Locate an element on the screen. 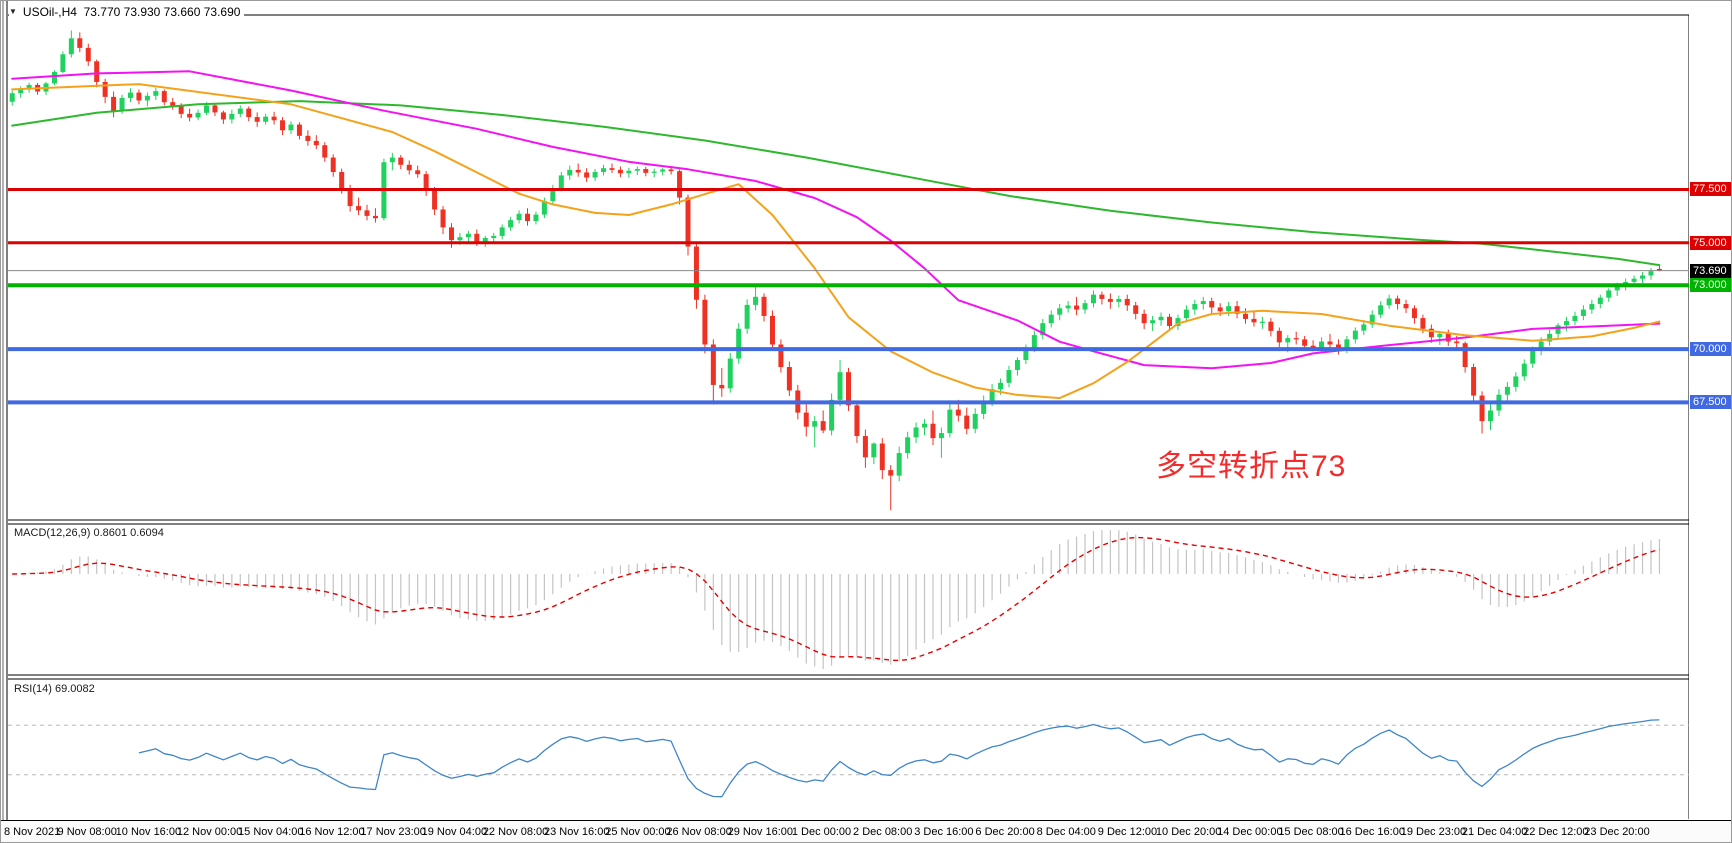 The image size is (1732, 843). price-badge-67.500: 67.500 is located at coordinates (1710, 402).